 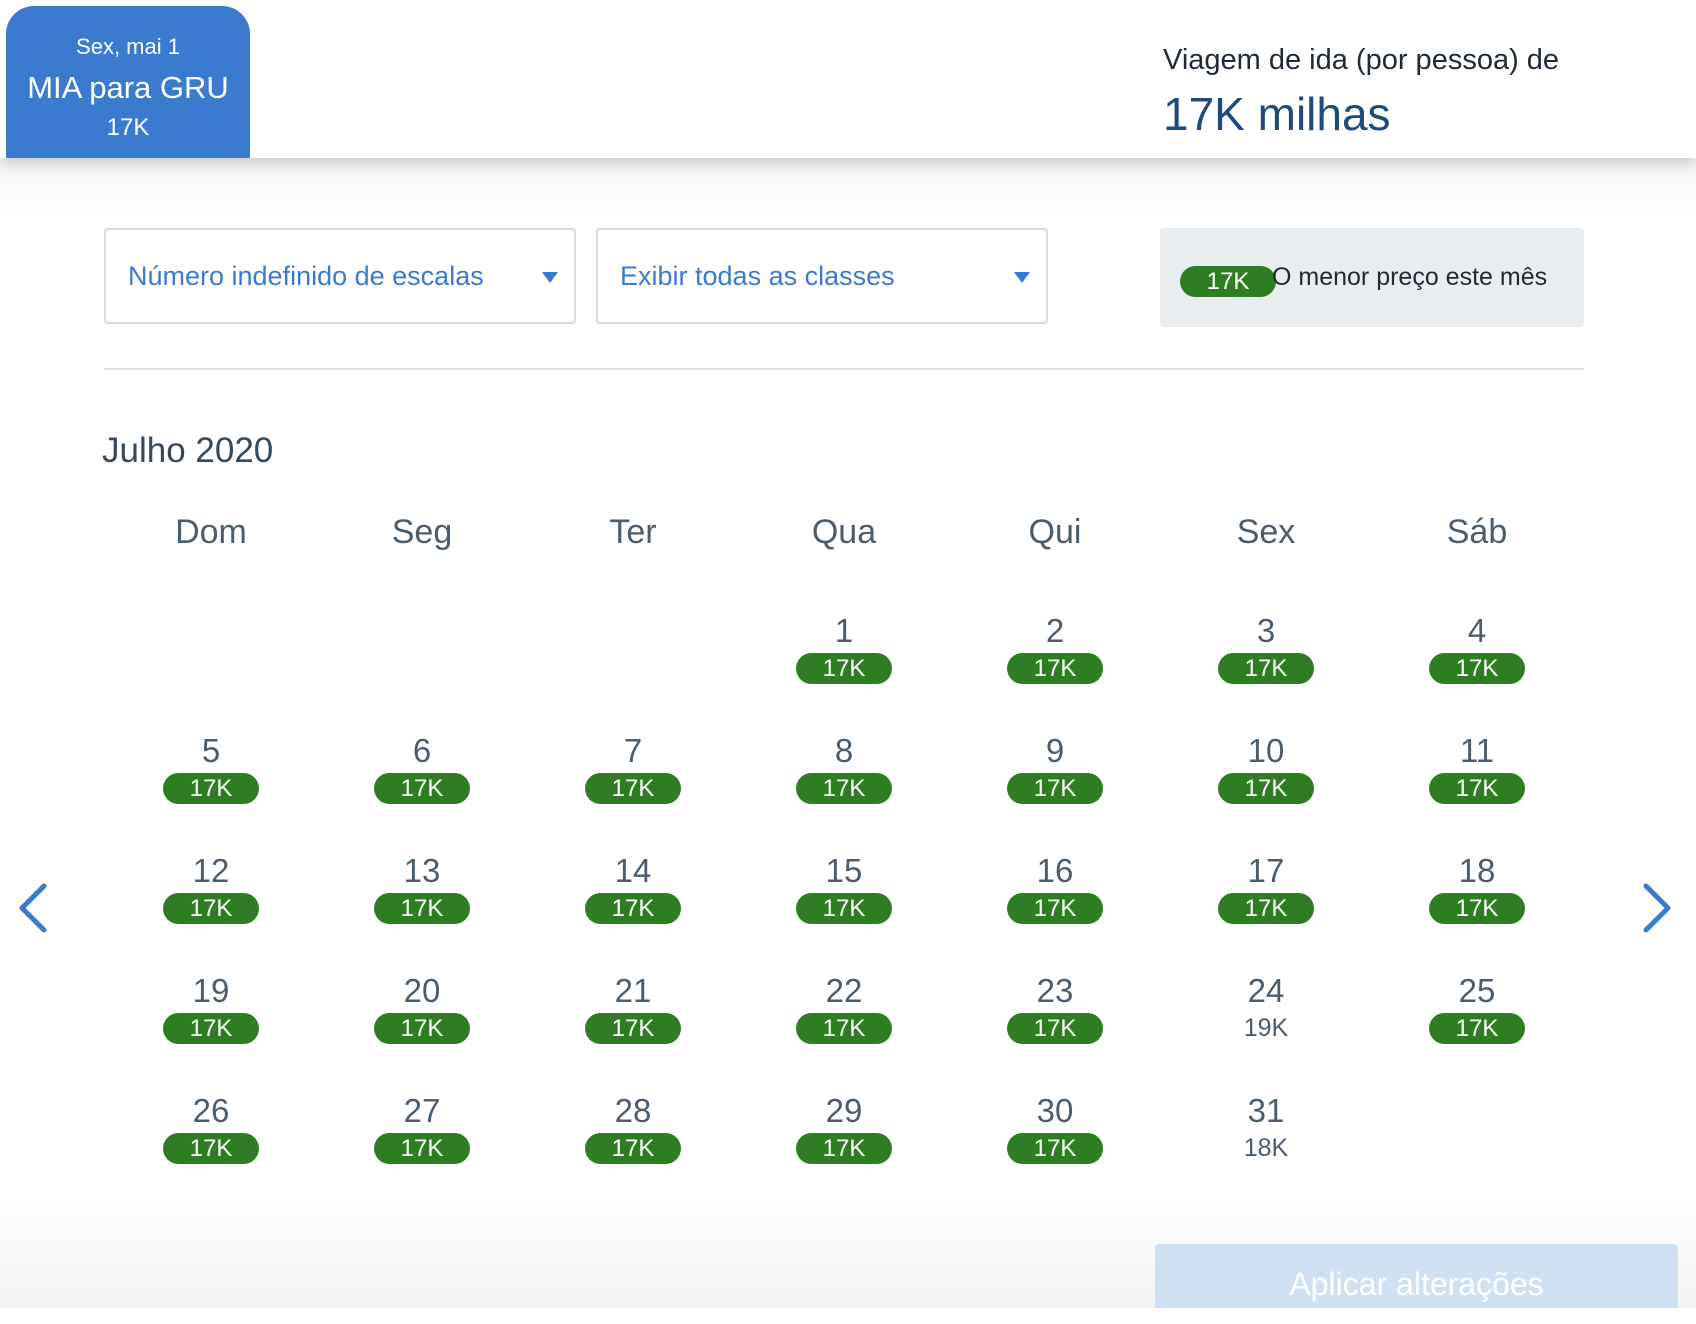 I want to click on weekday-label: Sáb, so click(x=1477, y=532).